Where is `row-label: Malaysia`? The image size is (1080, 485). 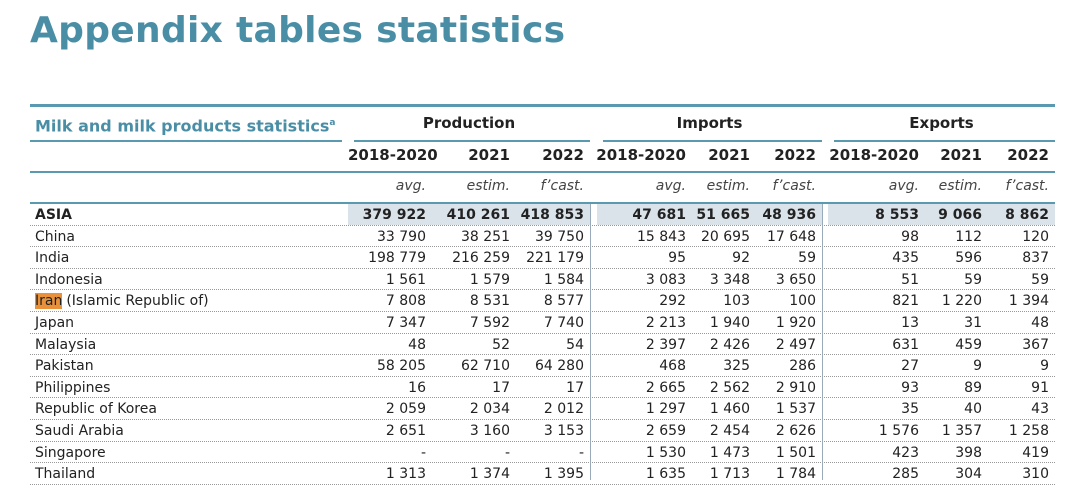 row-label: Malaysia is located at coordinates (66, 344).